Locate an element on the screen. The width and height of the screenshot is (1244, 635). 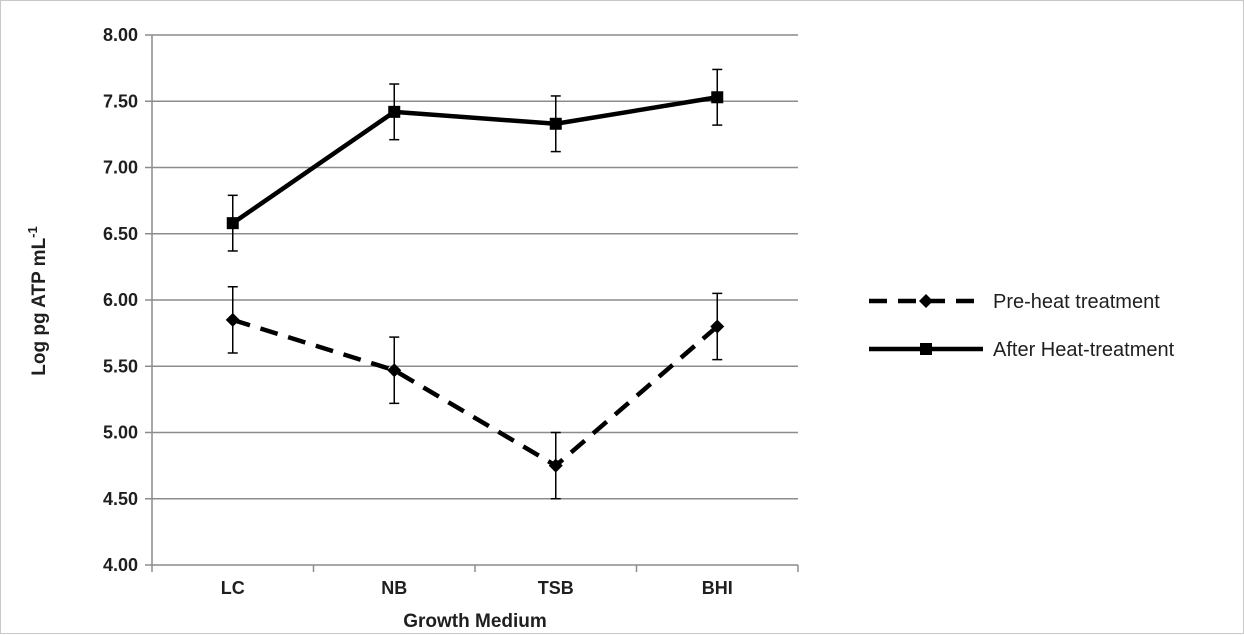
y-tick-label: 6.00 is located at coordinates (120, 300).